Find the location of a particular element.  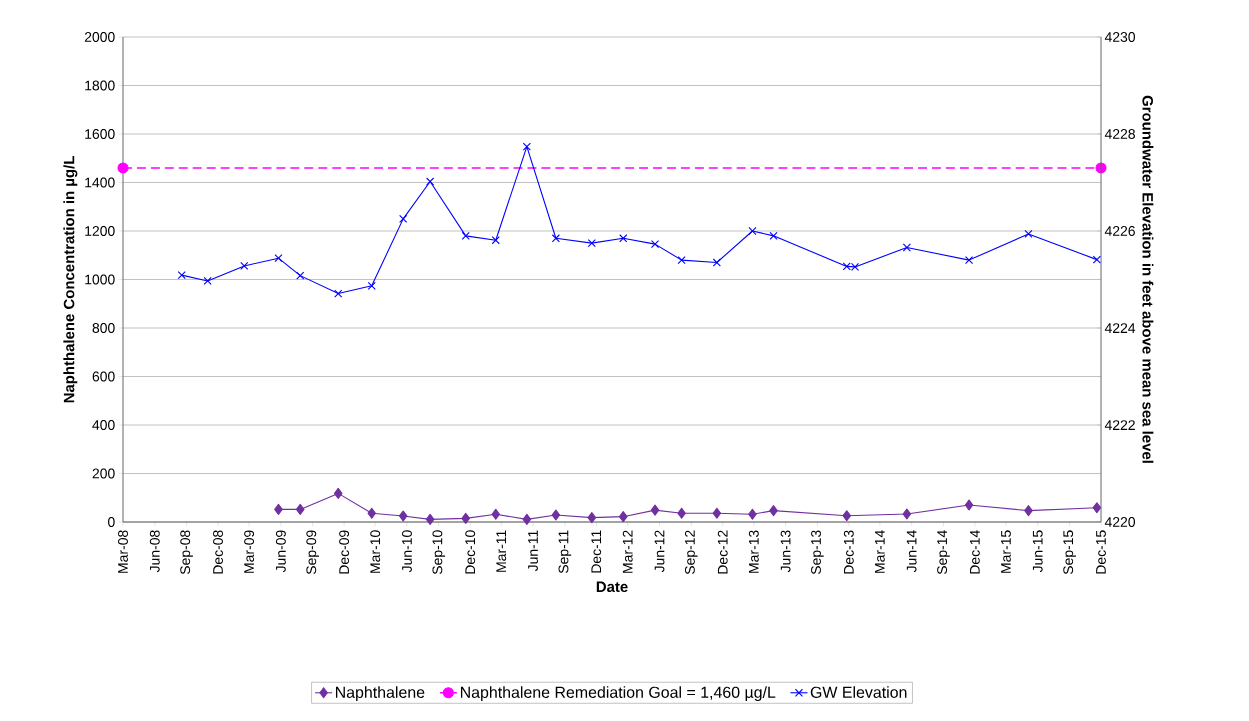

x-tick-label: Mar-10 is located at coordinates (375, 551).